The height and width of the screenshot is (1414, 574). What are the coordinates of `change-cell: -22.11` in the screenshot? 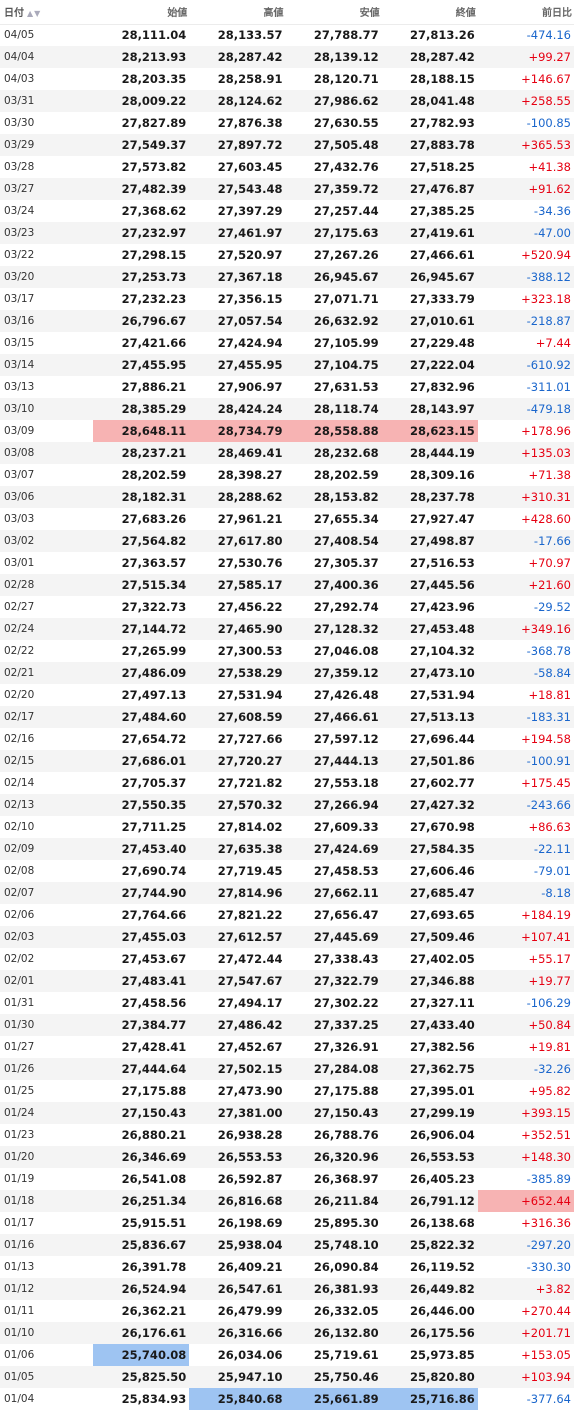 It's located at (552, 849).